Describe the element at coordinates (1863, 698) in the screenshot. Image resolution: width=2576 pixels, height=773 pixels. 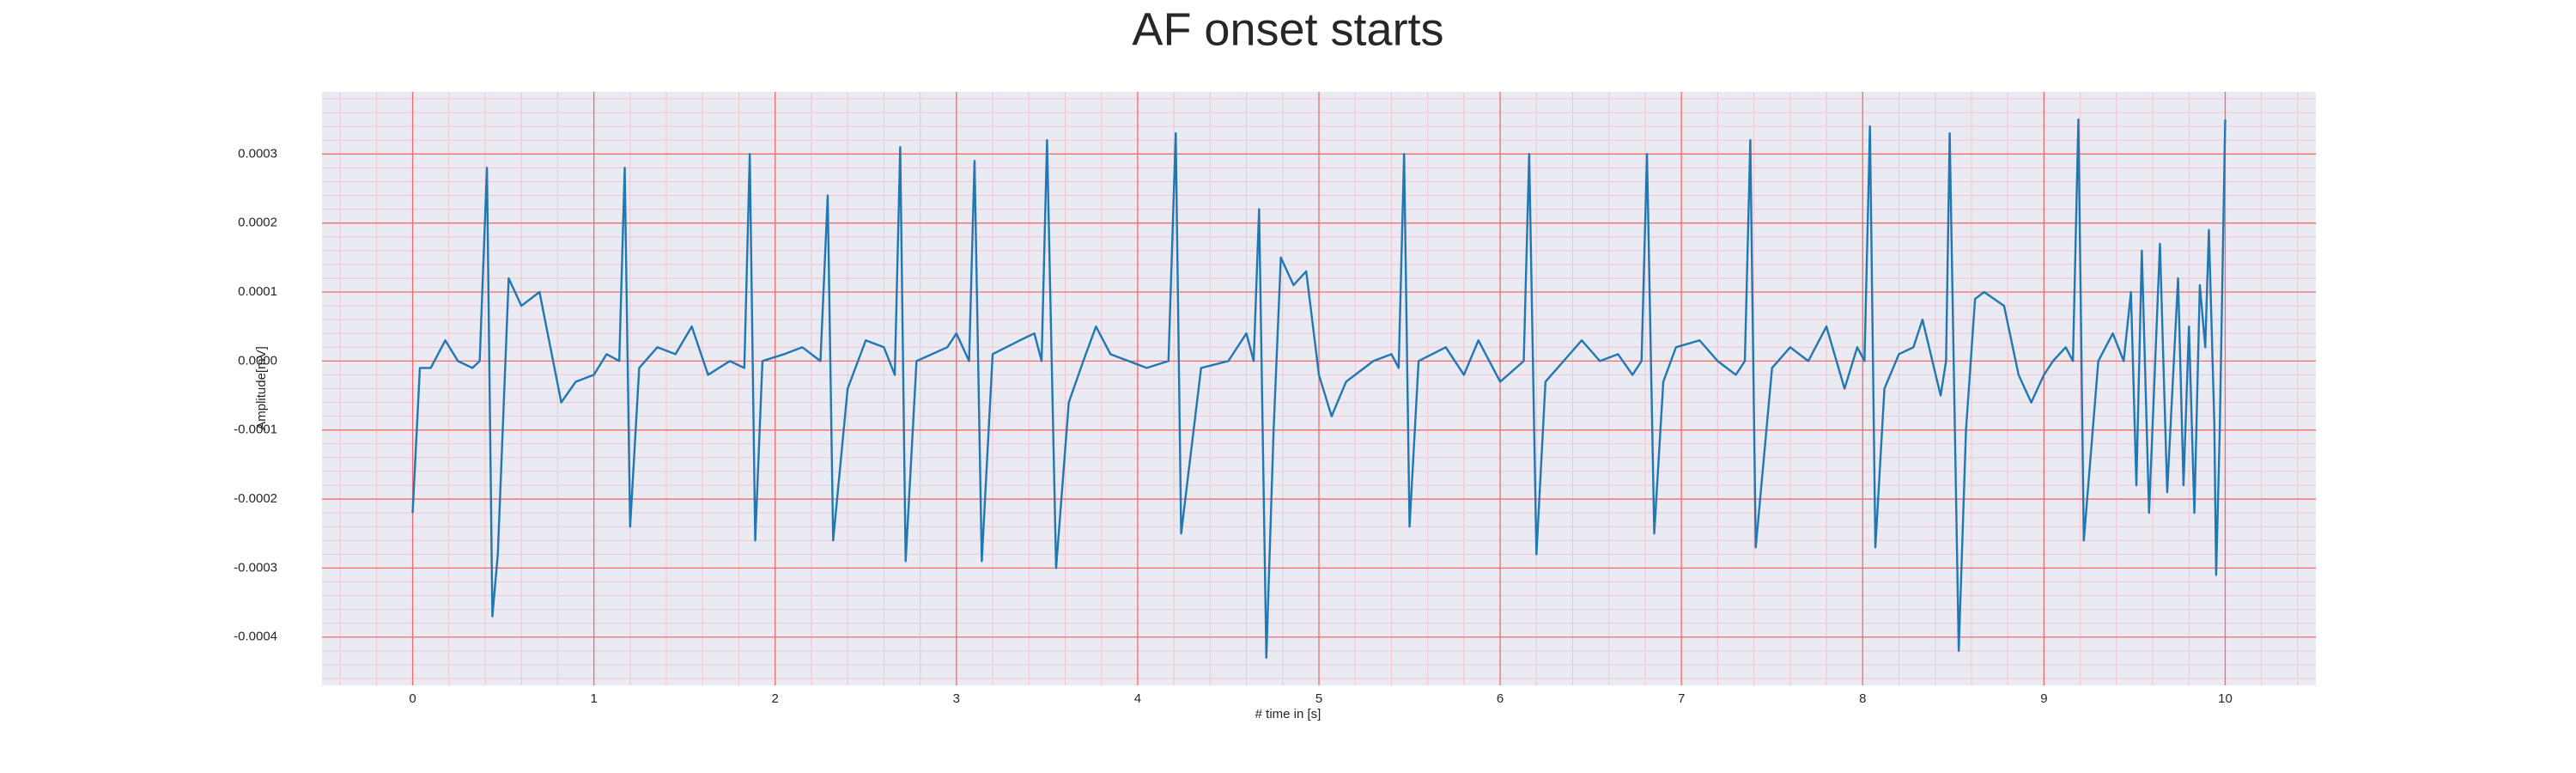
I see `x-tick-label: 8` at that location.